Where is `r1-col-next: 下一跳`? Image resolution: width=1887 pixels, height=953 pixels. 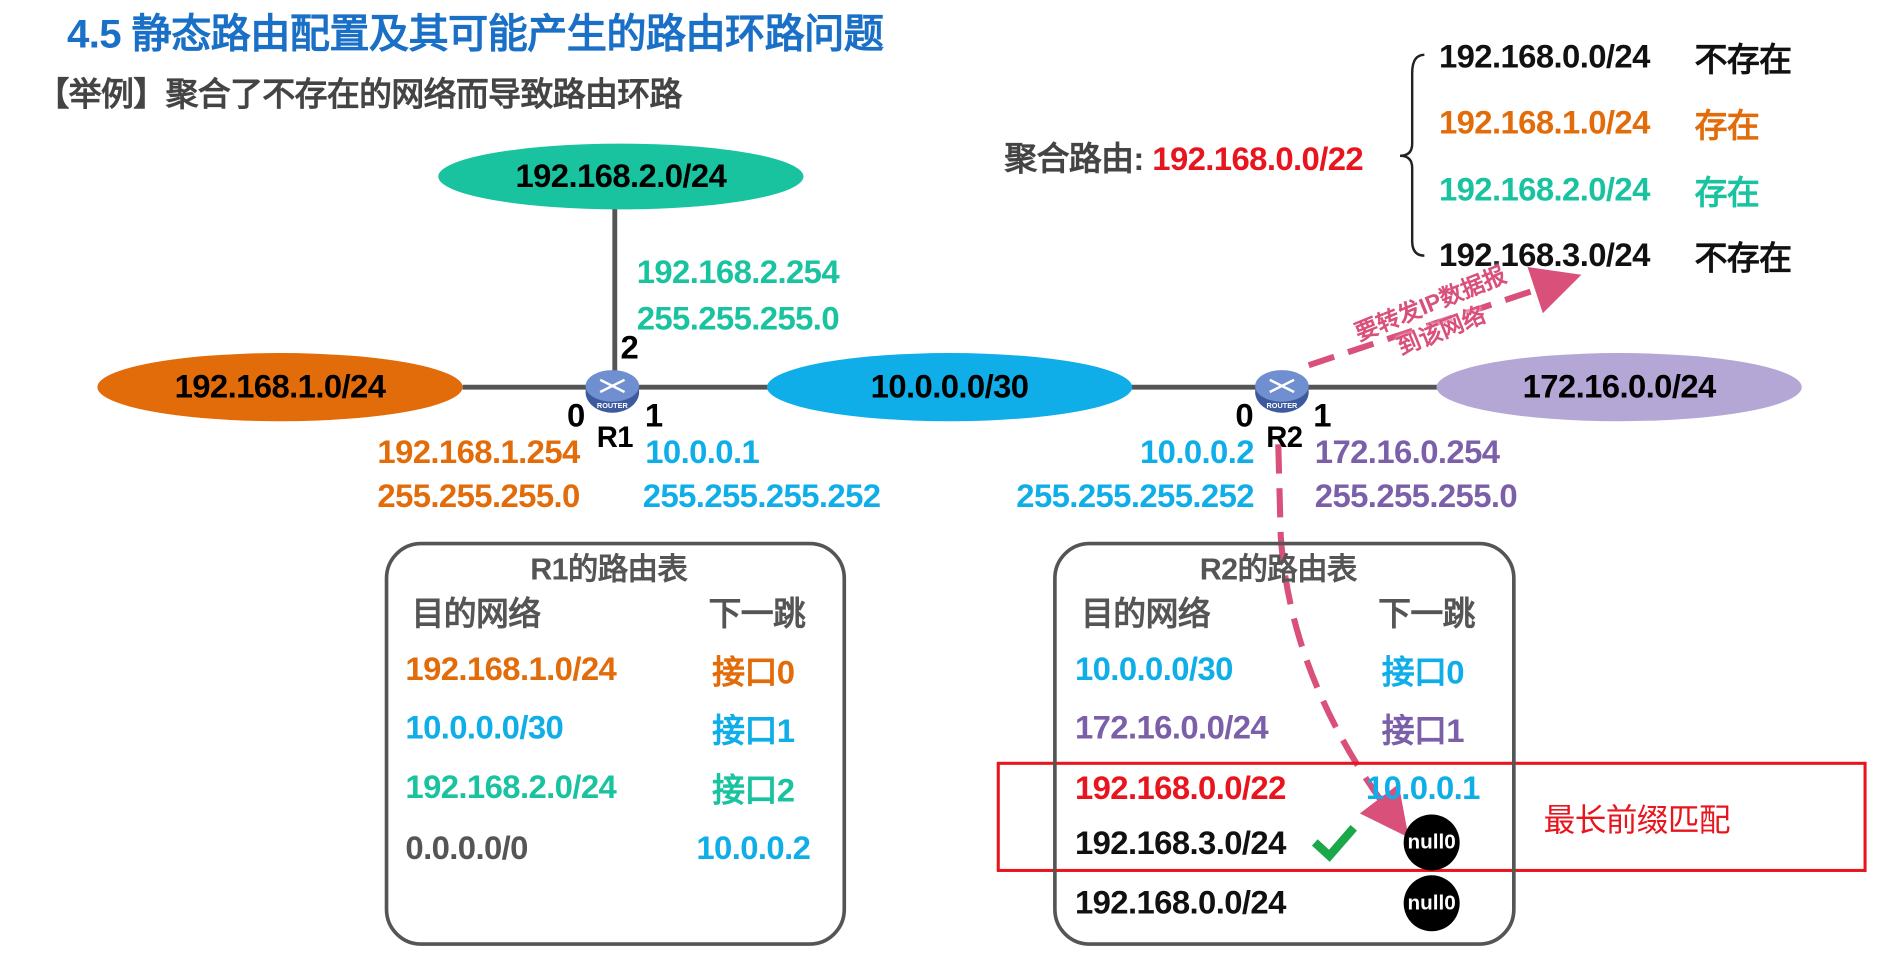
r1-col-next: 下一跳 is located at coordinates (757, 614).